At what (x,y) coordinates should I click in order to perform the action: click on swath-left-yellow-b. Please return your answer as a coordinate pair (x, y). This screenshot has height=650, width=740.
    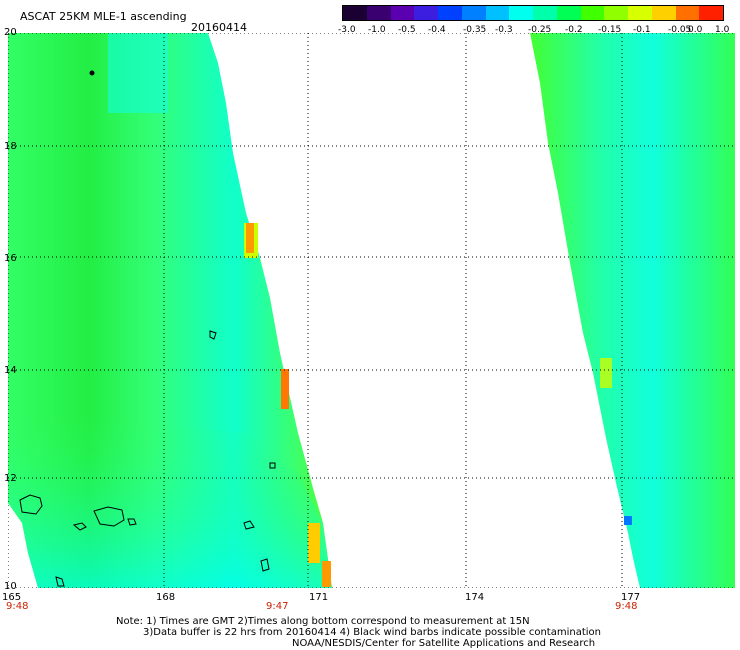
    Looking at the image, I should click on (314, 543).